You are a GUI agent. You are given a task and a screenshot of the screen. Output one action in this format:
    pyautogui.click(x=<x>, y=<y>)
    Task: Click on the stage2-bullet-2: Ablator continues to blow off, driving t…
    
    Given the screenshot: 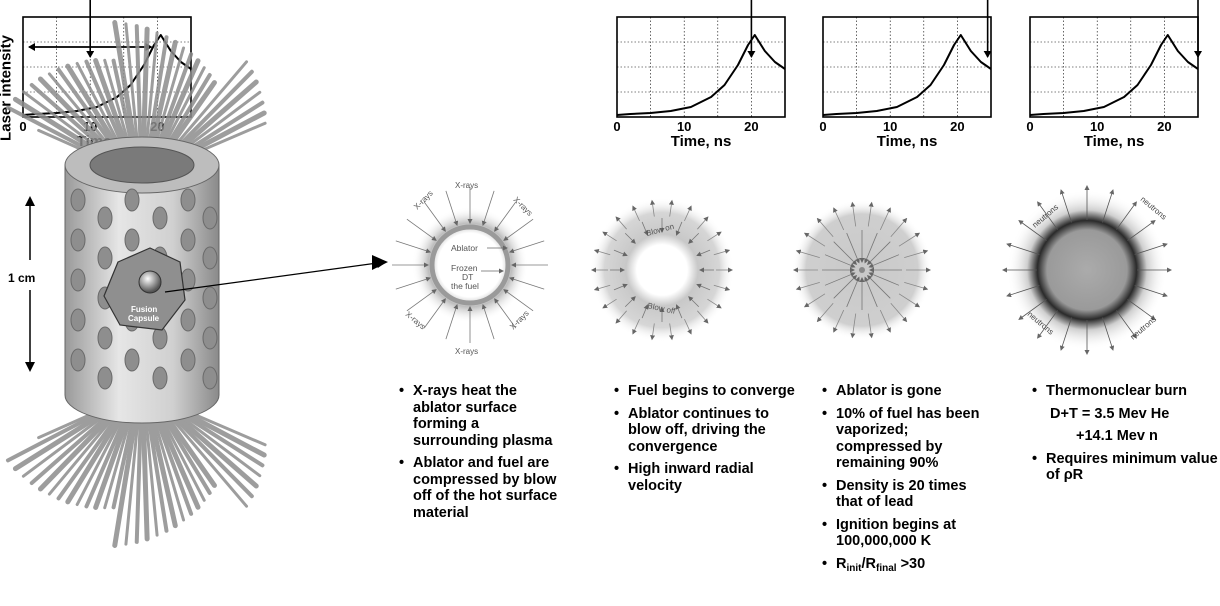 What is the action you would take?
    pyautogui.click(x=707, y=431)
    